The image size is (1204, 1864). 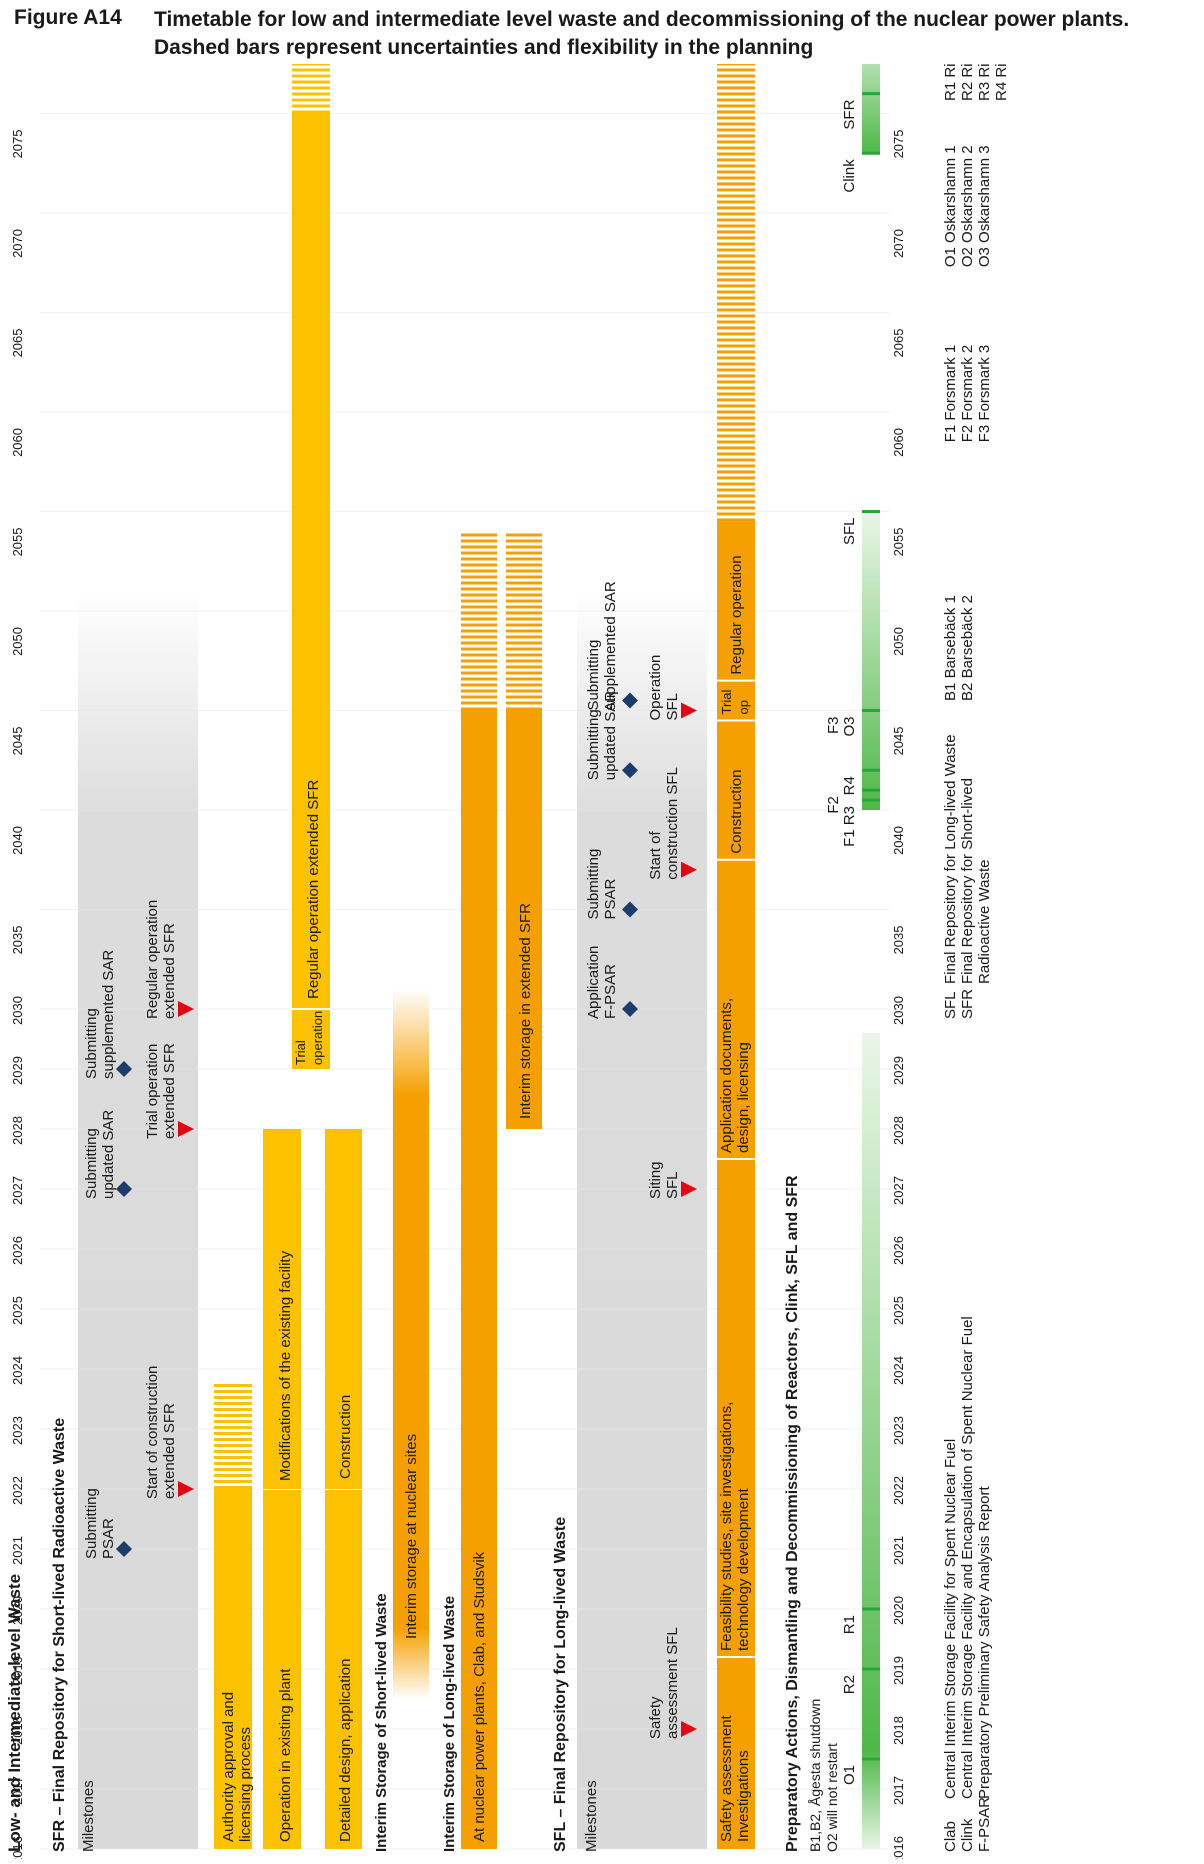 What do you see at coordinates (17, 741) in the screenshot?
I see `axis-tick-label: 2045` at bounding box center [17, 741].